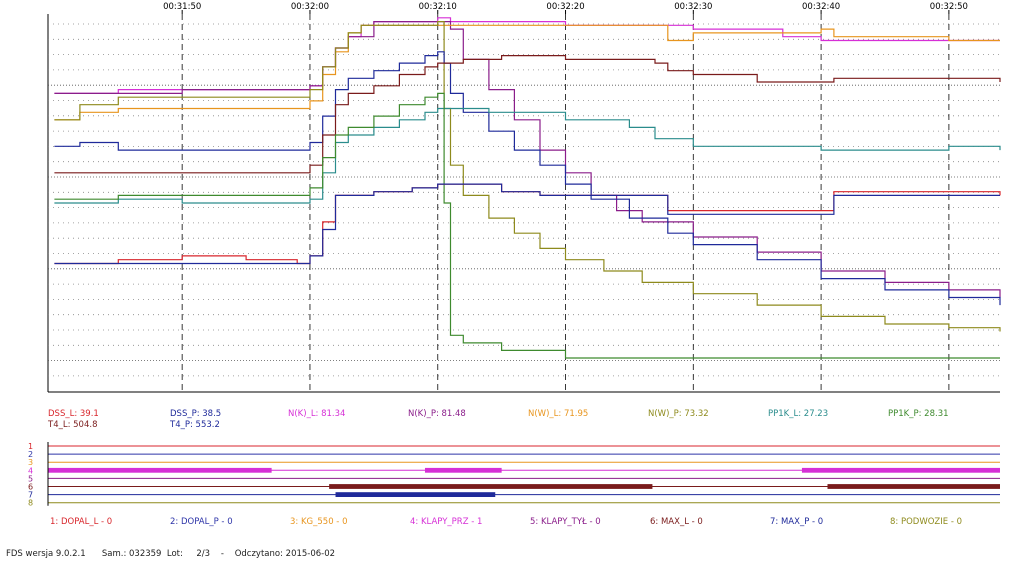 This screenshot has width=1024, height=569. I want to click on time-tick-label: 00:32:20, so click(565, 7).